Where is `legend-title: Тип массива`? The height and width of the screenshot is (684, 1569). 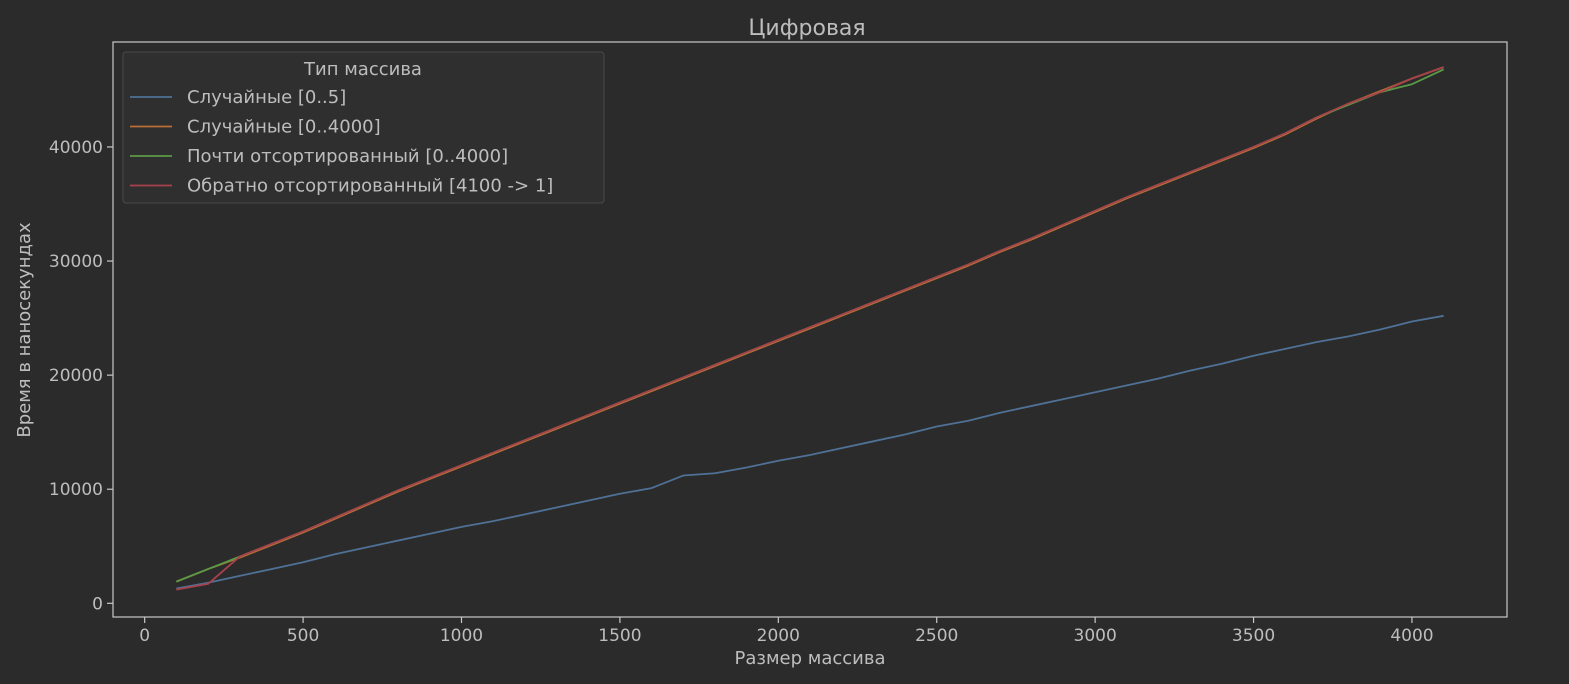
legend-title: Тип массива is located at coordinates (362, 69).